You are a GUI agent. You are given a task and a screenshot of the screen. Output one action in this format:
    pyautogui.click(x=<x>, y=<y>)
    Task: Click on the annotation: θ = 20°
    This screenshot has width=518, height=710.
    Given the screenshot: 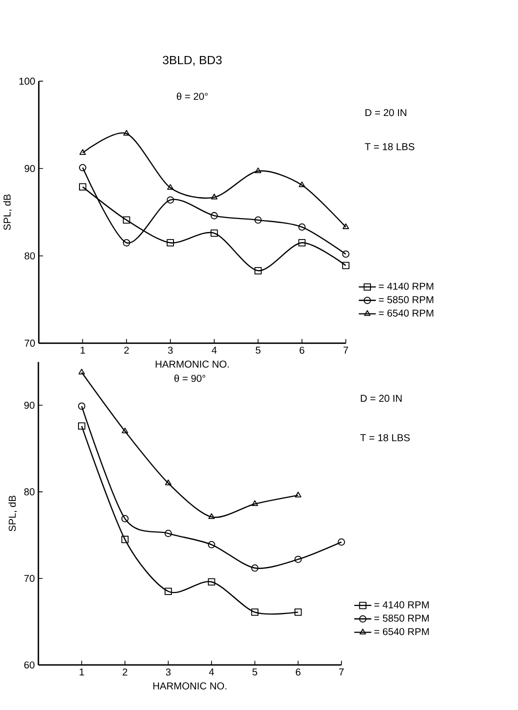 What is the action you would take?
    pyautogui.click(x=192, y=96)
    